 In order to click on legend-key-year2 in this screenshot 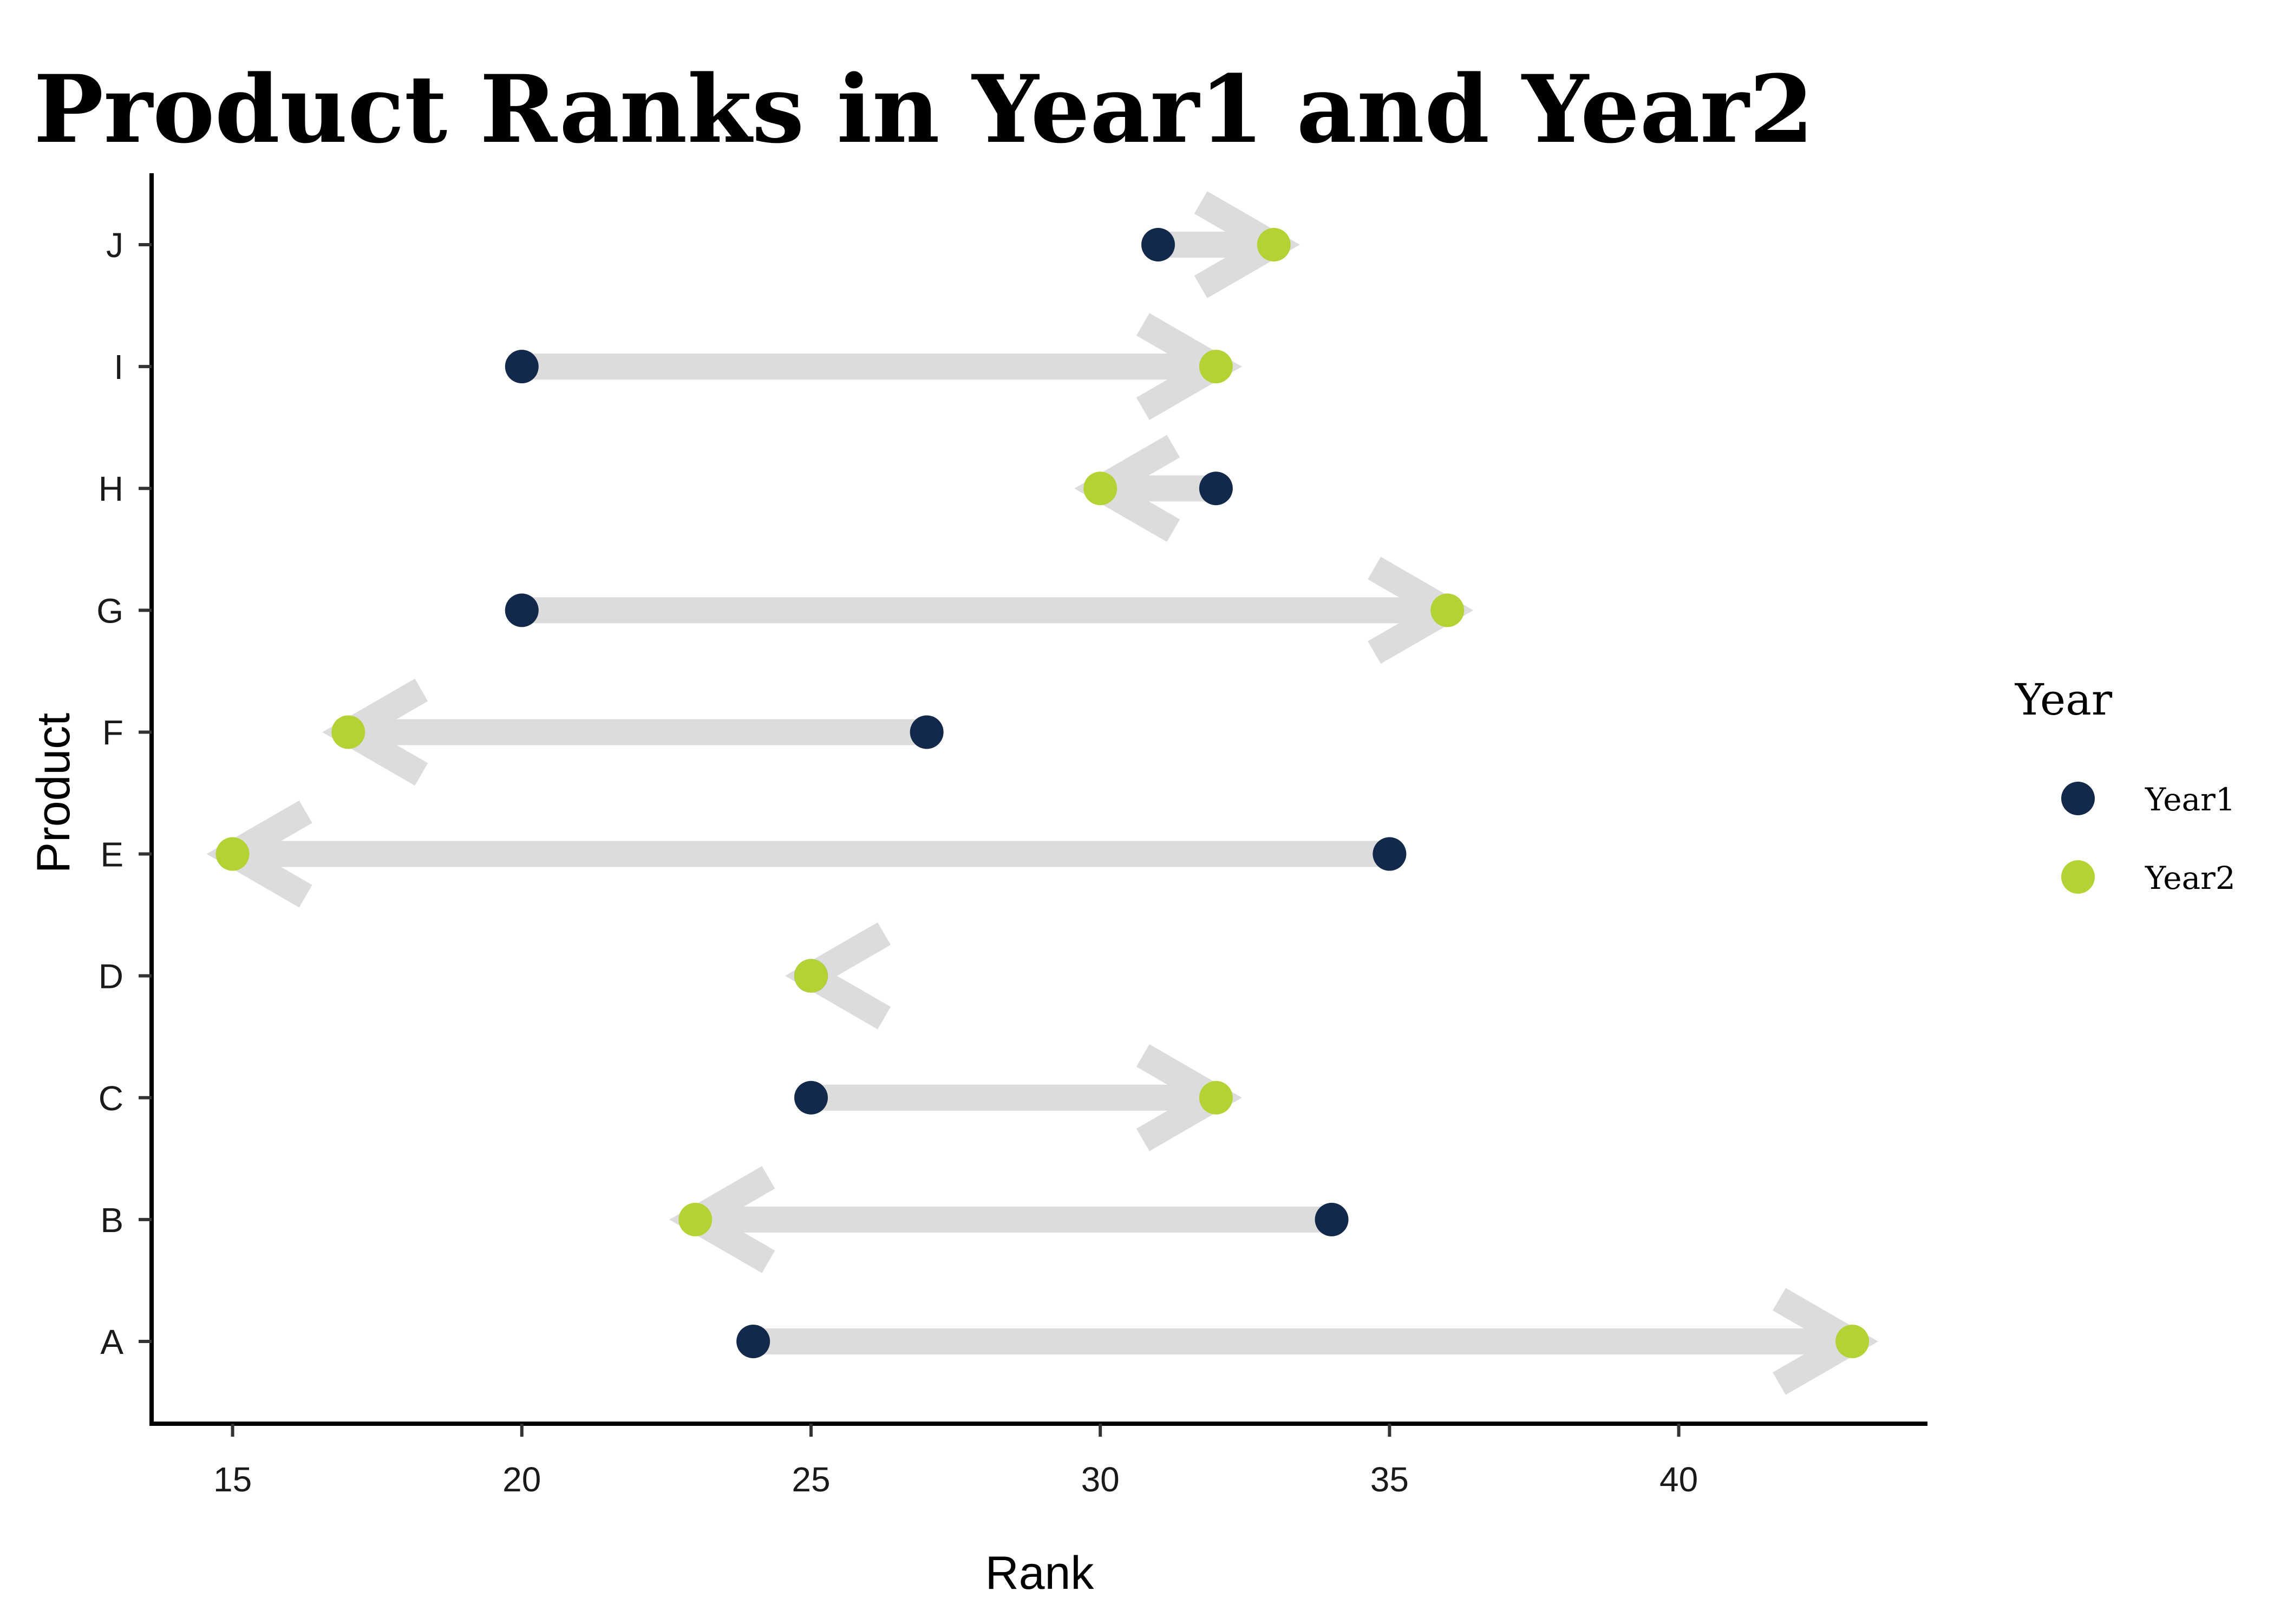, I will do `click(2078, 877)`.